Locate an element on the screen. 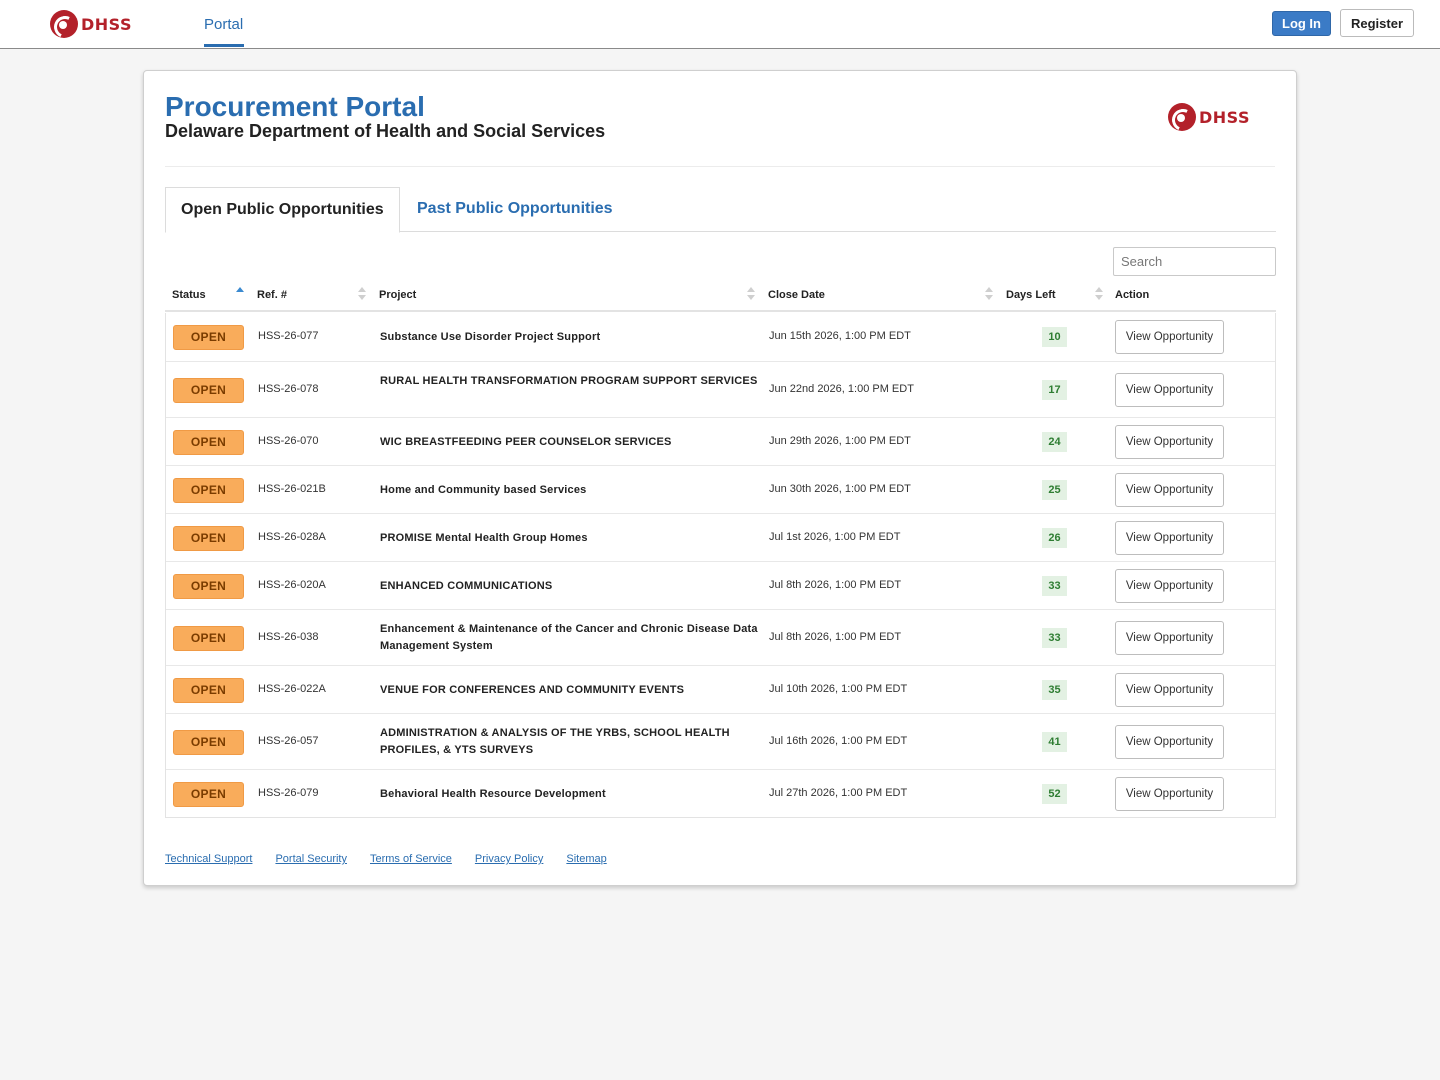 Image resolution: width=1440 pixels, height=1080 pixels. header-project: Project is located at coordinates (398, 295).